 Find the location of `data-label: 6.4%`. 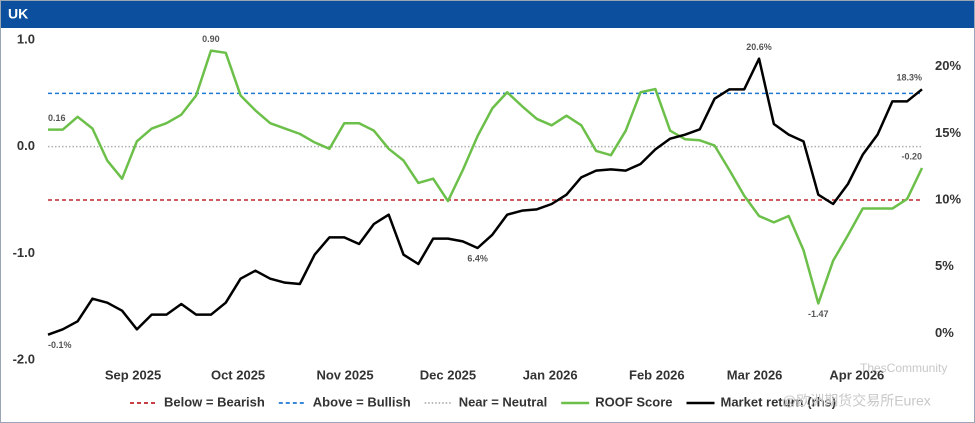

data-label: 6.4% is located at coordinates (477, 258).